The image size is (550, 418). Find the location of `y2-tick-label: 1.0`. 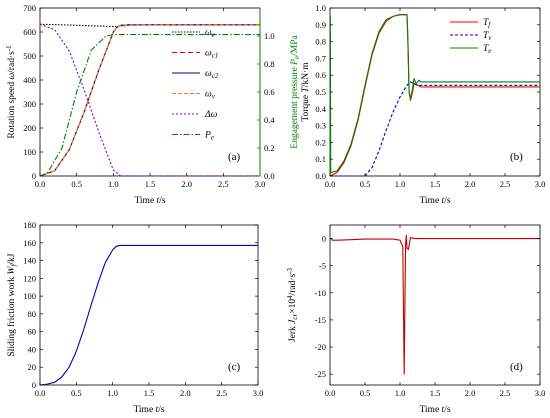

y2-tick-label: 1.0 is located at coordinates (269, 36).